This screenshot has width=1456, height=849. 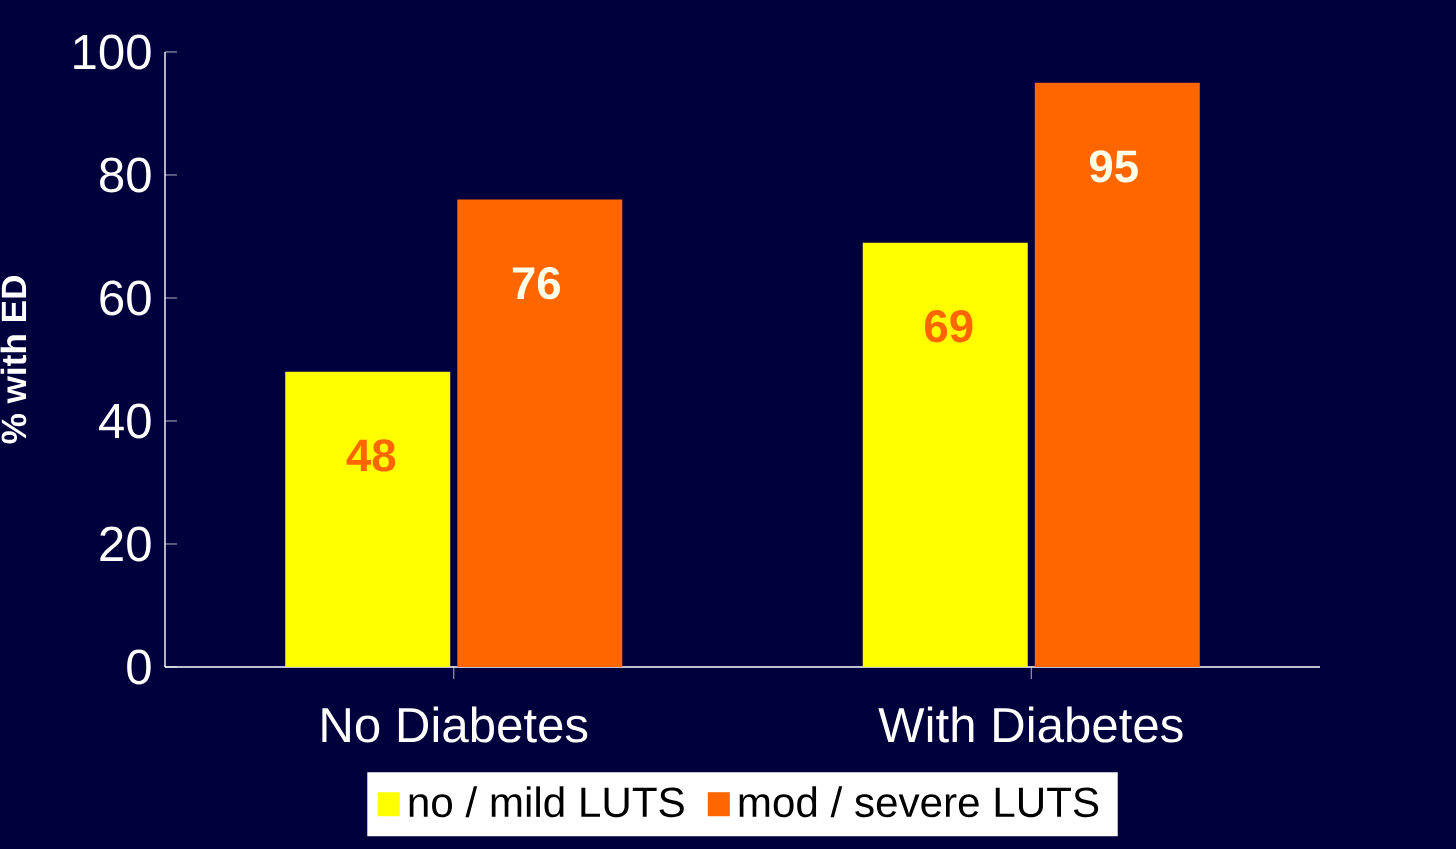 I want to click on y-tick-label: 100, so click(x=112, y=52).